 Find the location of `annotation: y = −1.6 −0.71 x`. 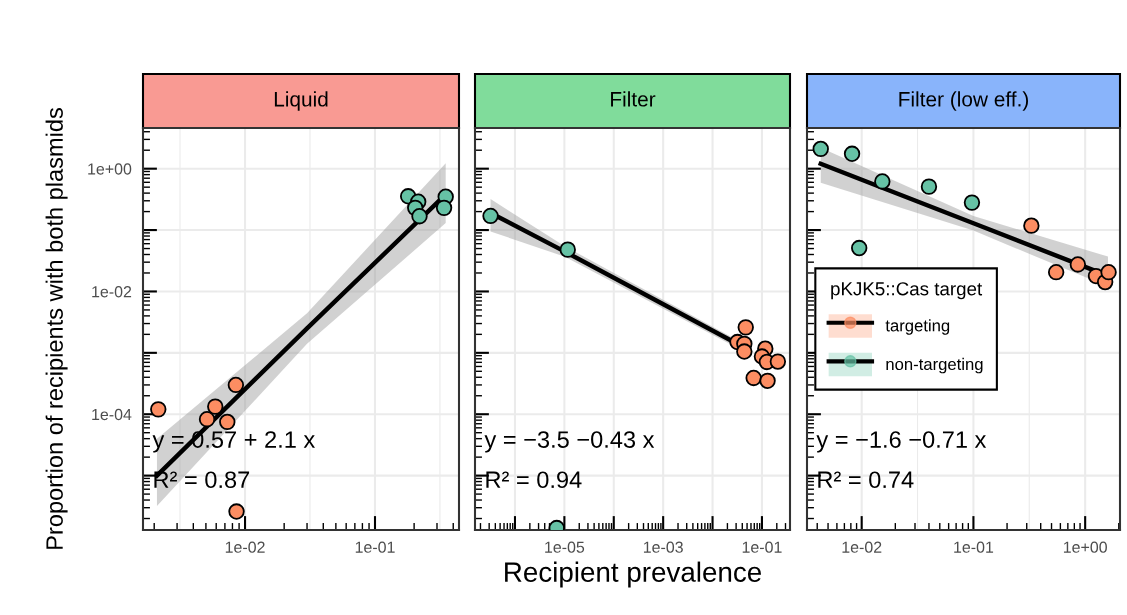

annotation: y = −1.6 −0.71 x is located at coordinates (901, 442).